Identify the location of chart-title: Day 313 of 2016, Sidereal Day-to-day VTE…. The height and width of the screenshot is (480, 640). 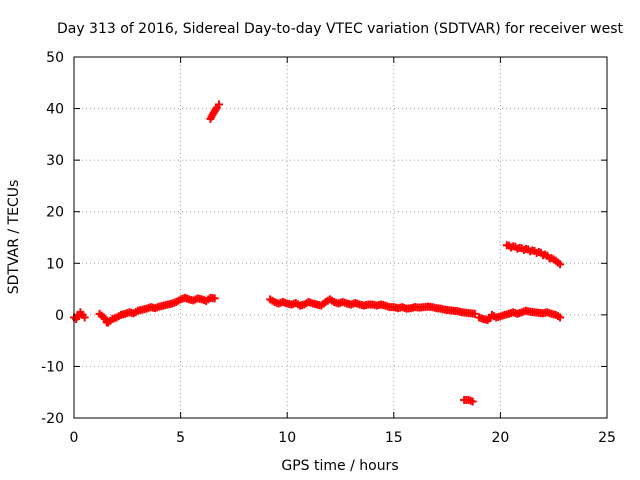
(340, 29).